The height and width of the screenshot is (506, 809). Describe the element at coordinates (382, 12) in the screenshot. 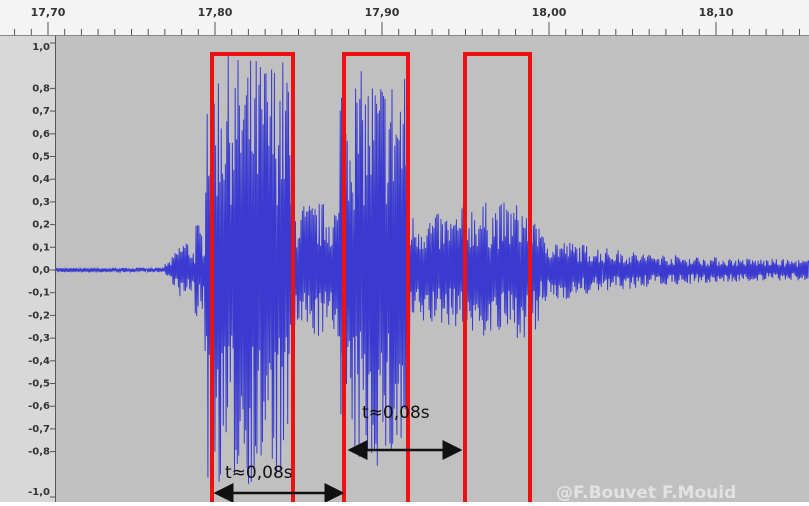

I see `time-label: 17,90` at that location.